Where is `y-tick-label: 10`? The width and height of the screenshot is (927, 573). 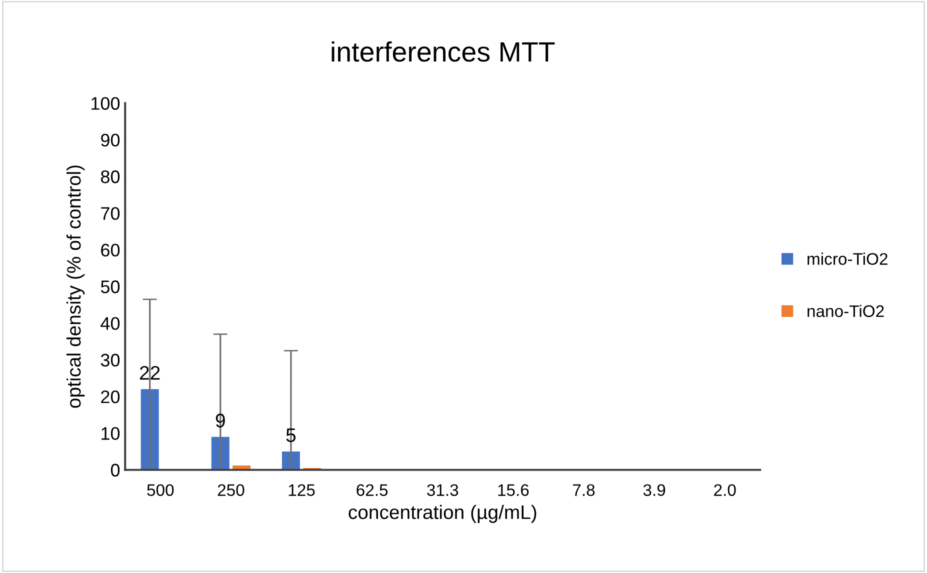 y-tick-label: 10 is located at coordinates (111, 433).